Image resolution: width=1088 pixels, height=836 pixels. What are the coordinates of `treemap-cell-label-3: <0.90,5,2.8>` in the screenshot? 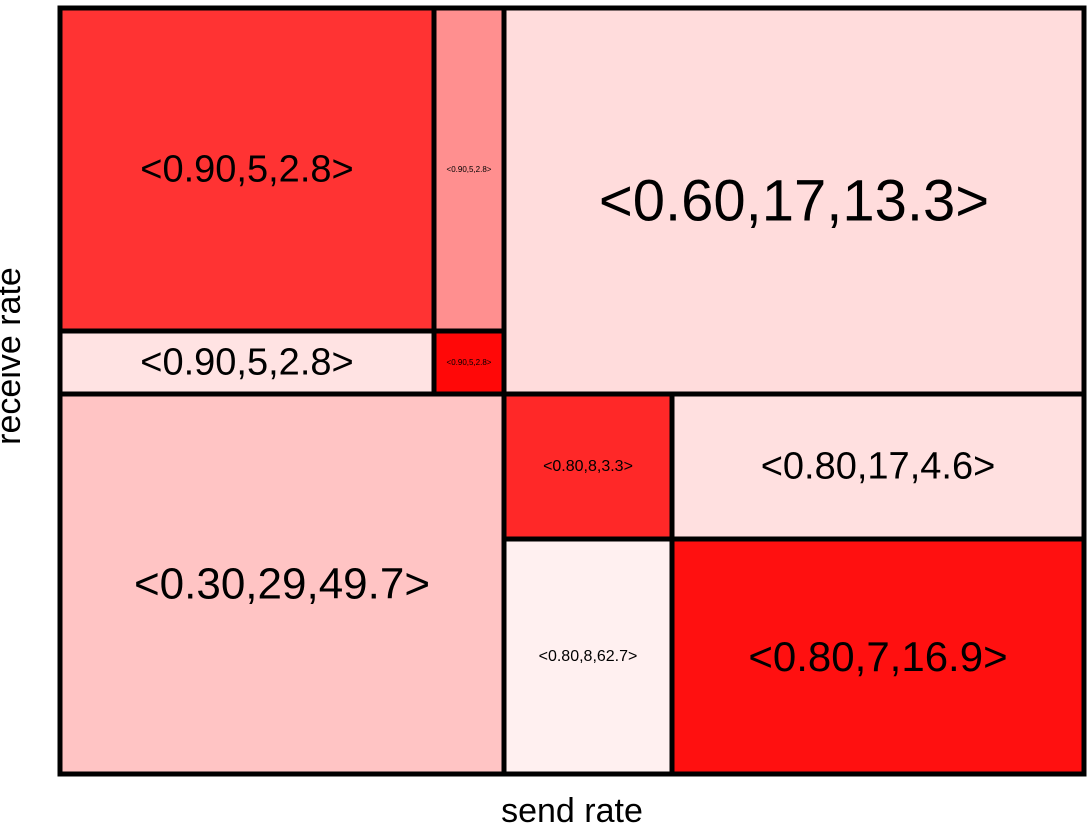 It's located at (246, 363).